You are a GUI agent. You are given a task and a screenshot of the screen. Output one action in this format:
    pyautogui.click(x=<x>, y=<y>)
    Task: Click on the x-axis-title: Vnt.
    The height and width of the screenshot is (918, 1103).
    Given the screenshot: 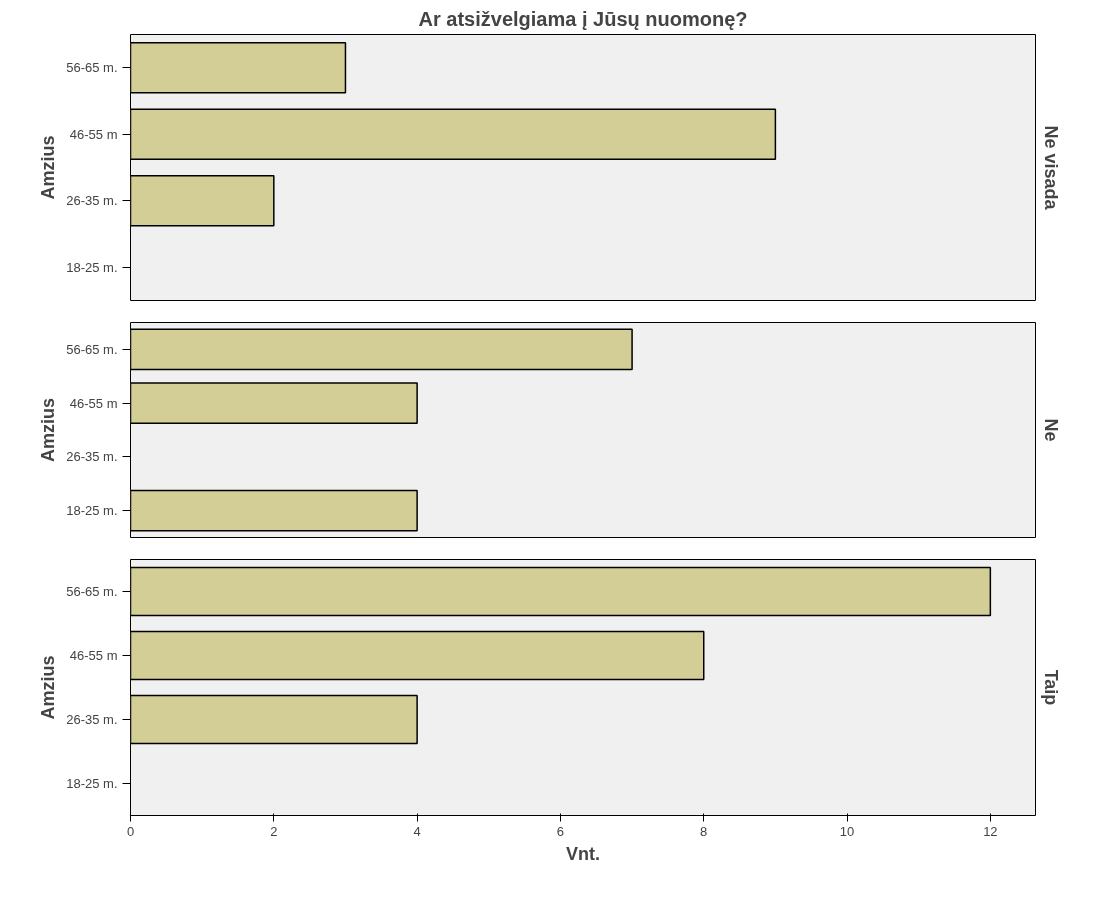 What is the action you would take?
    pyautogui.click(x=583, y=853)
    